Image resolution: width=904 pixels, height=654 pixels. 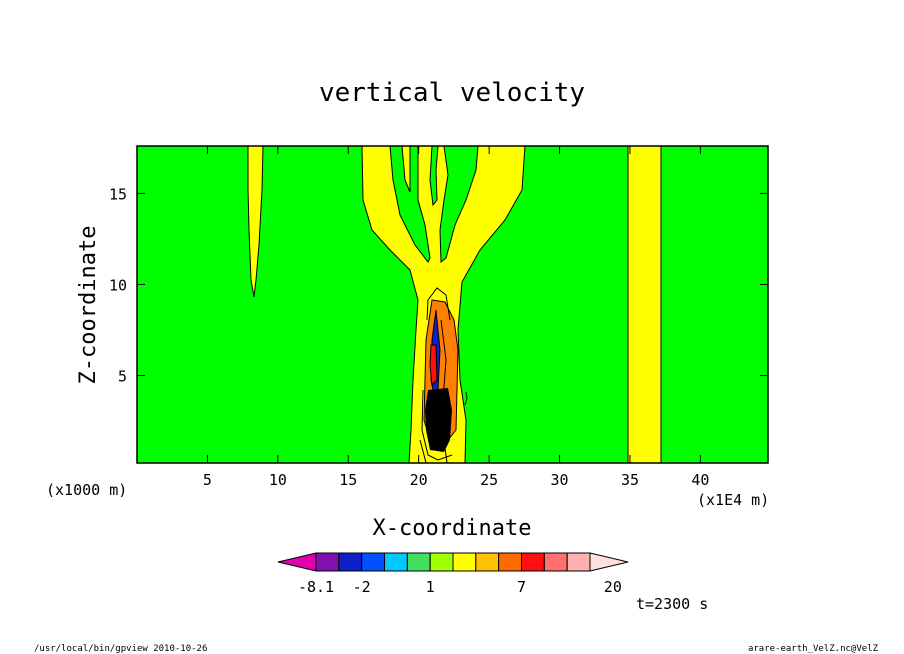 I want to click on y-axis-label: Z-coordinate, so click(x=88, y=305).